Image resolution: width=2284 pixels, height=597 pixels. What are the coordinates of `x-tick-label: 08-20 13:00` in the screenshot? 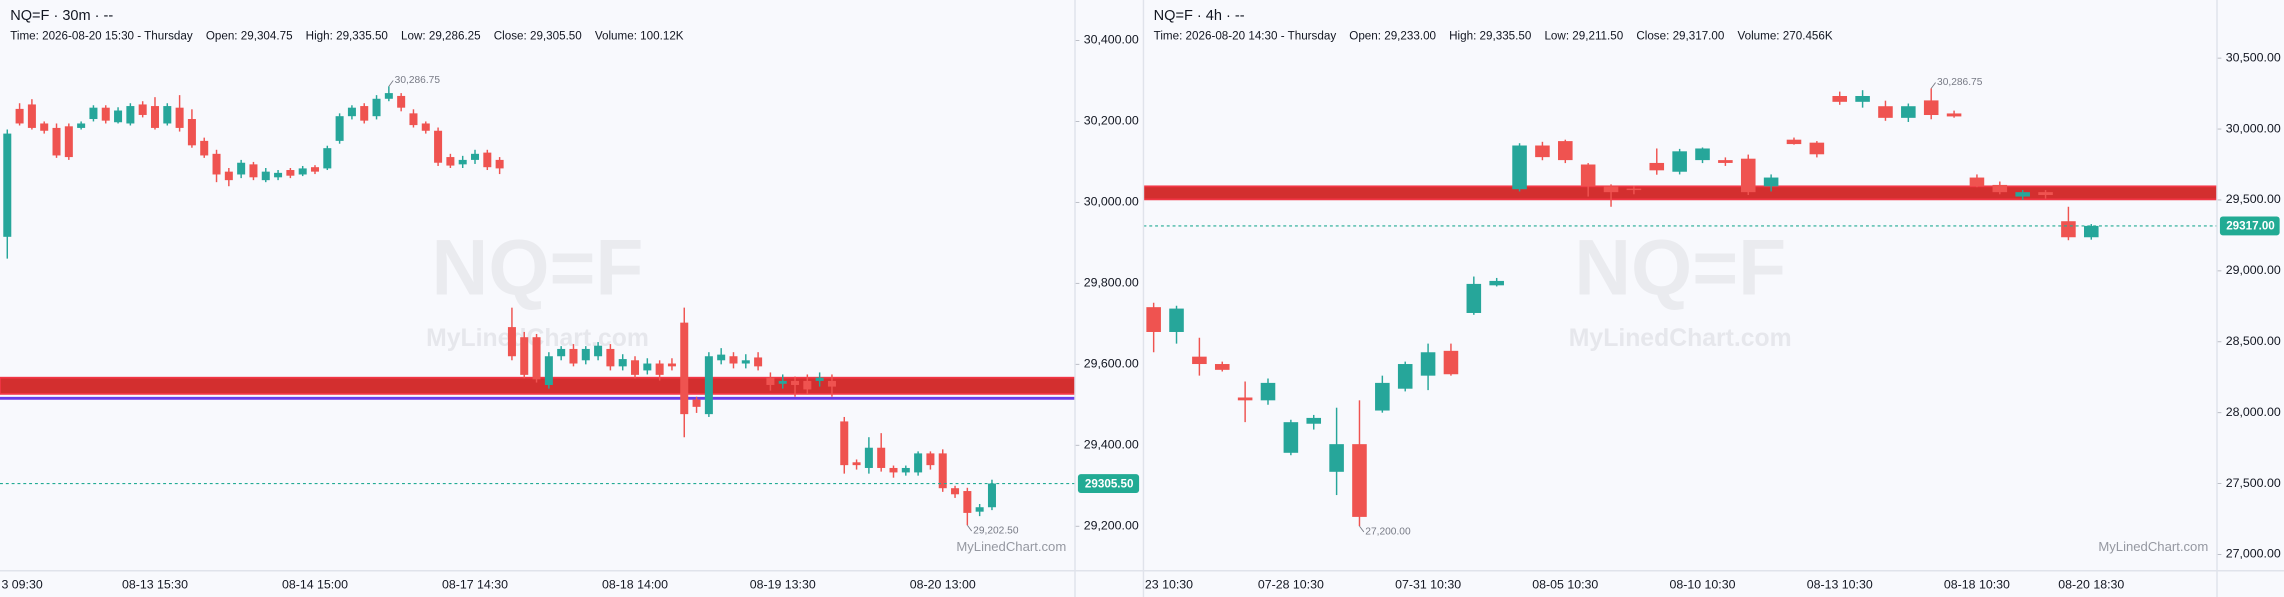 It's located at (943, 585).